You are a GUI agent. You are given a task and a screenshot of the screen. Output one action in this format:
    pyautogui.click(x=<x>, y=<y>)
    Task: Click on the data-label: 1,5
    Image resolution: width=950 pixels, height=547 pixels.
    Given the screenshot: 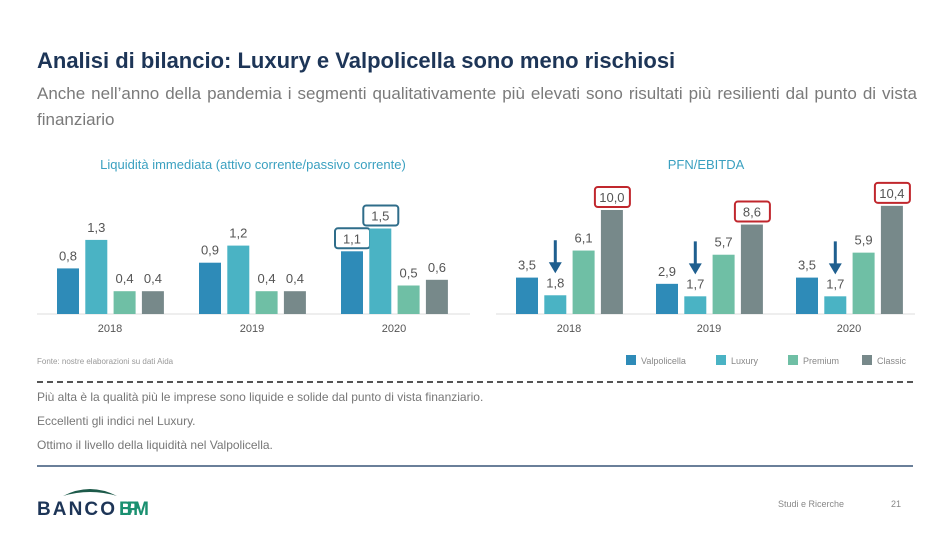 What is the action you would take?
    pyautogui.click(x=380, y=216)
    